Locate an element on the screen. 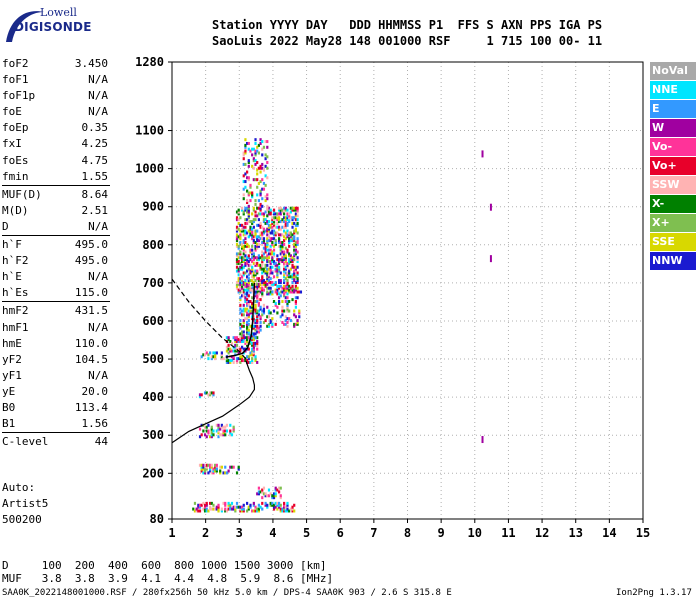 This screenshot has height=600, width=700. legend-item-vo: Vo- is located at coordinates (673, 147).